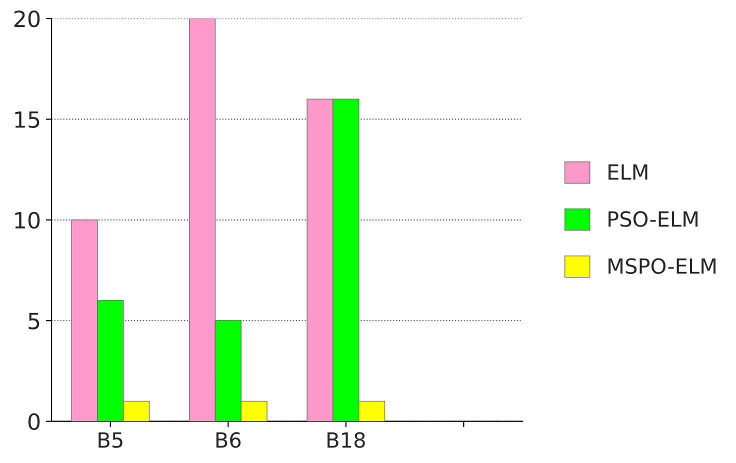 The image size is (736, 463). Describe the element at coordinates (27, 220) in the screenshot. I see `y-tick-label: 10` at that location.